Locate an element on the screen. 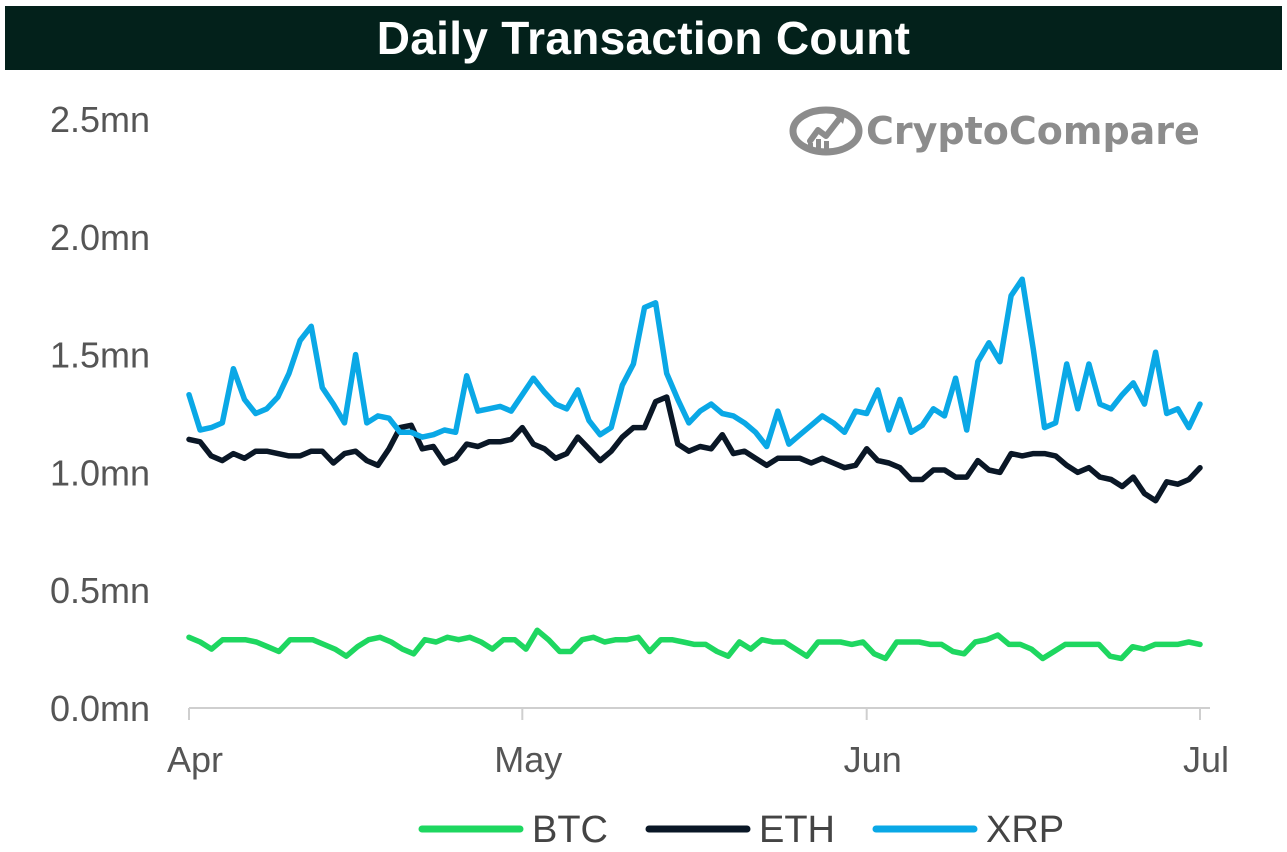 Image resolution: width=1287 pixels, height=852 pixels. x-tick-label: Jul is located at coordinates (1206, 759).